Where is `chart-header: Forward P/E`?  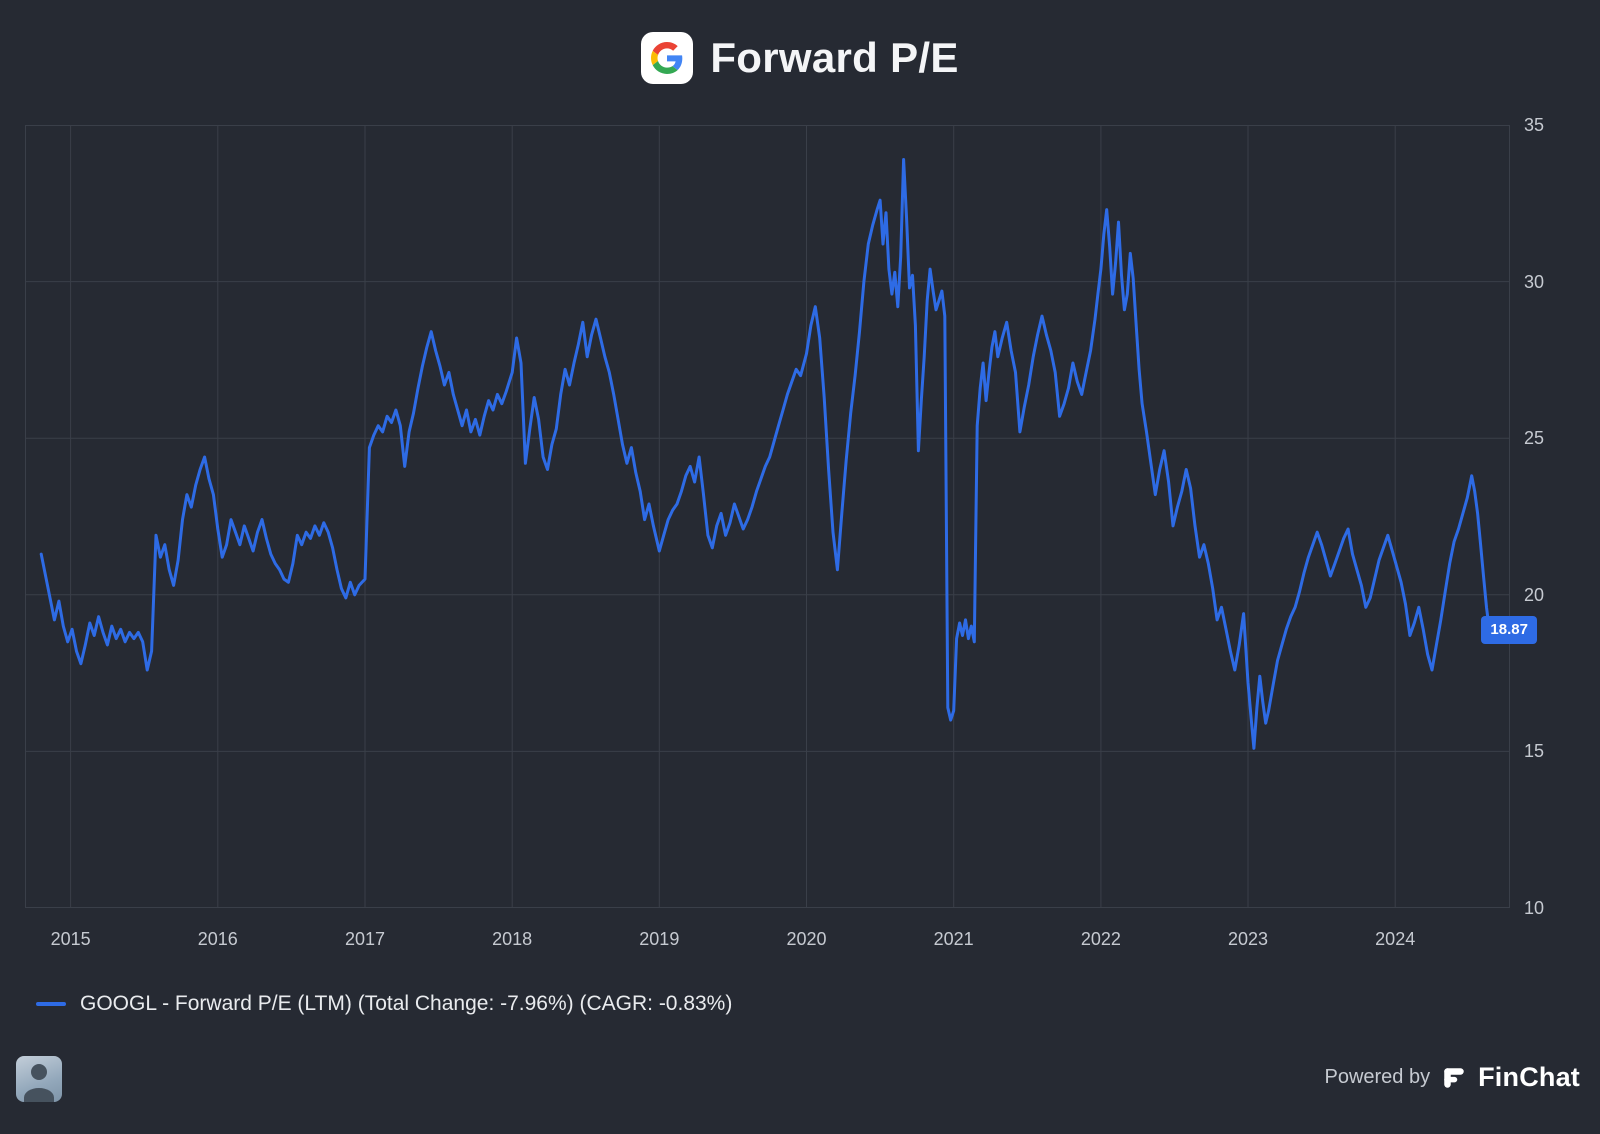
chart-header: Forward P/E is located at coordinates (800, 58).